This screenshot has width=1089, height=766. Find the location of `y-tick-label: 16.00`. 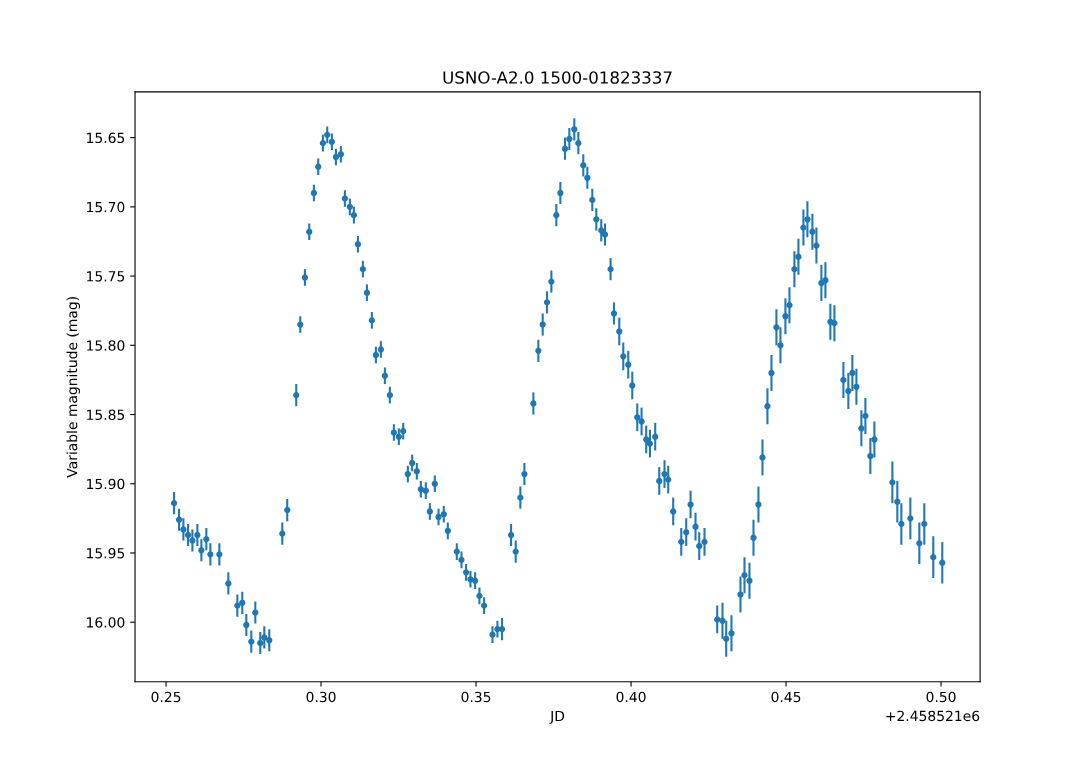

y-tick-label: 16.00 is located at coordinates (106, 622).